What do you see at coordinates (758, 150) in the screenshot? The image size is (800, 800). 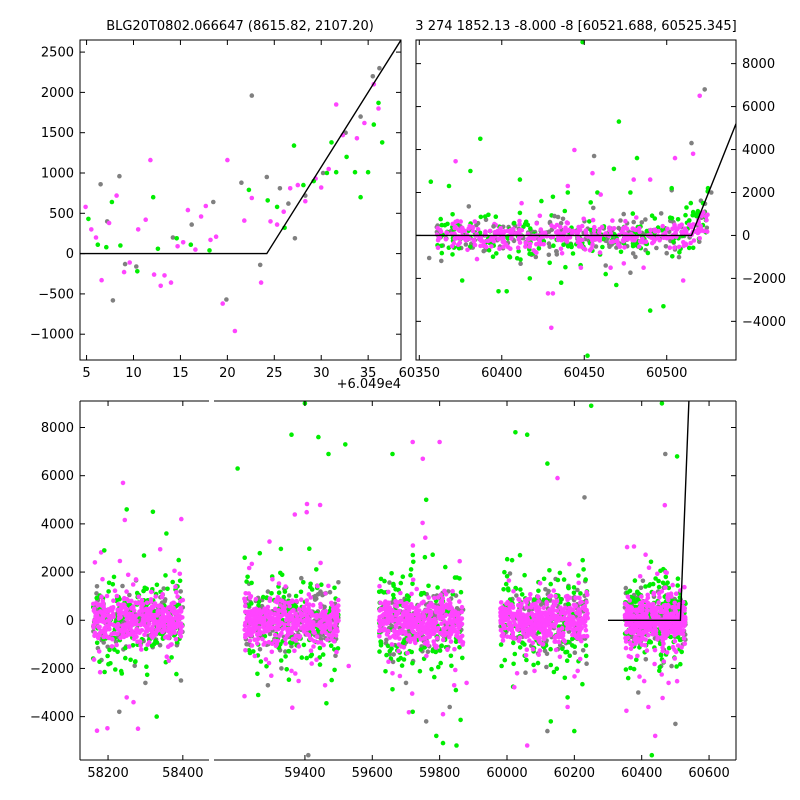 I see `y-tick-label: 4000` at bounding box center [758, 150].